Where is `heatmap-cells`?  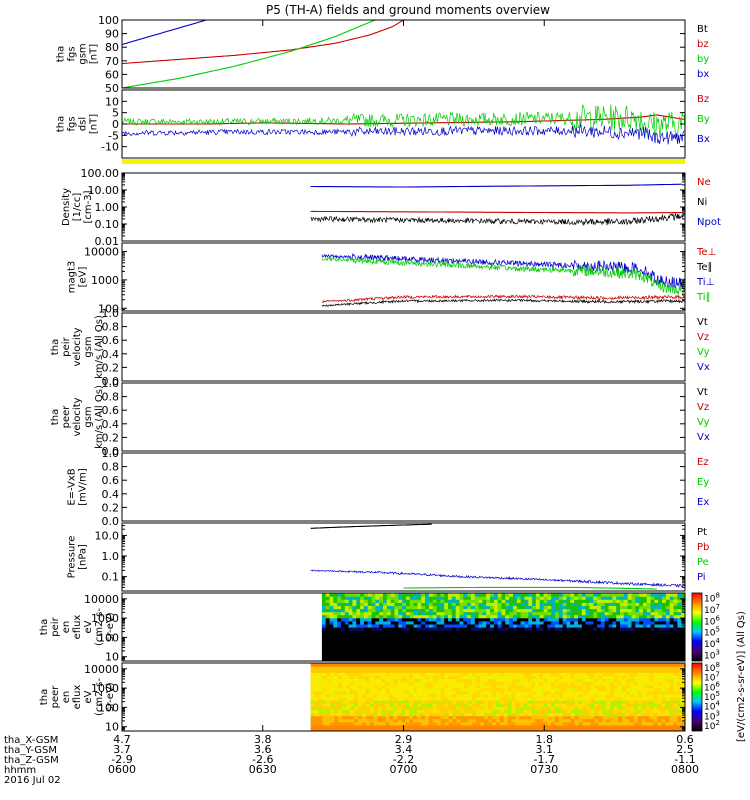
heatmap-cells is located at coordinates (497, 697).